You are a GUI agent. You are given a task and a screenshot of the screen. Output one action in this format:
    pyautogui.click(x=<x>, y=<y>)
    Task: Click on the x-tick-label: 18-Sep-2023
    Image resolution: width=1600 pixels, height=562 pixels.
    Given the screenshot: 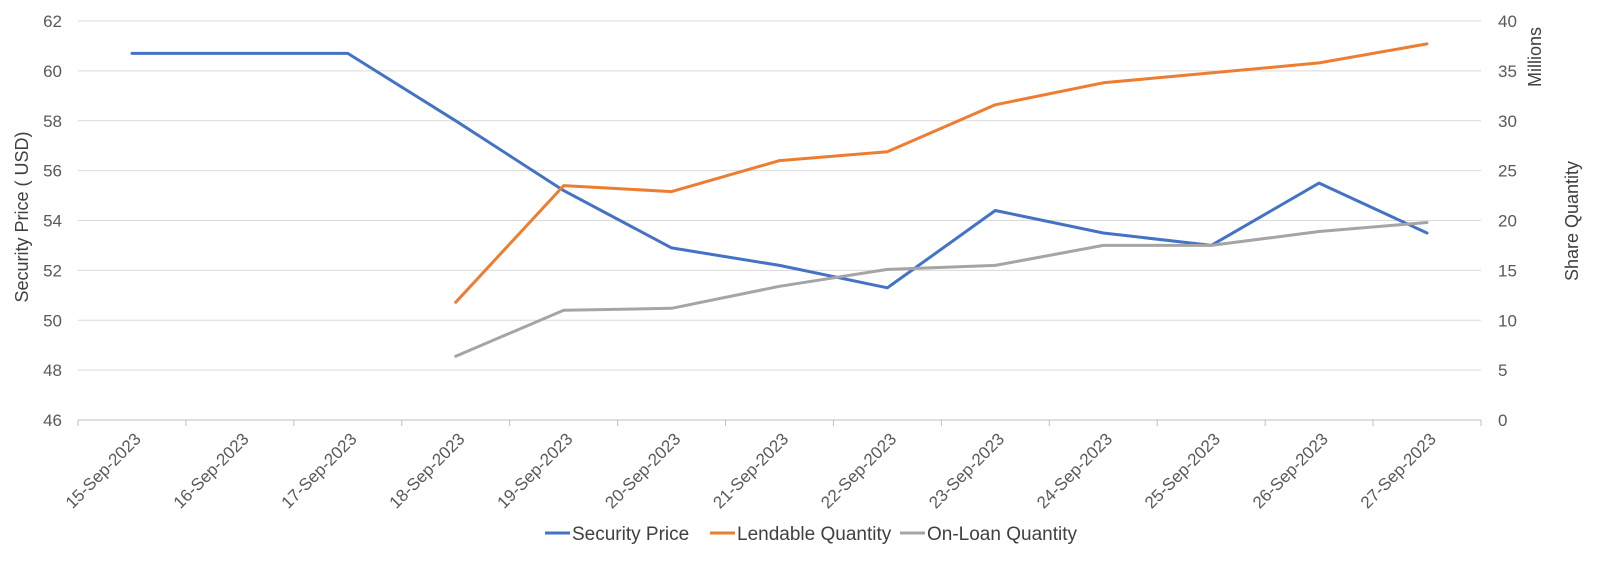 What is the action you would take?
    pyautogui.click(x=427, y=470)
    